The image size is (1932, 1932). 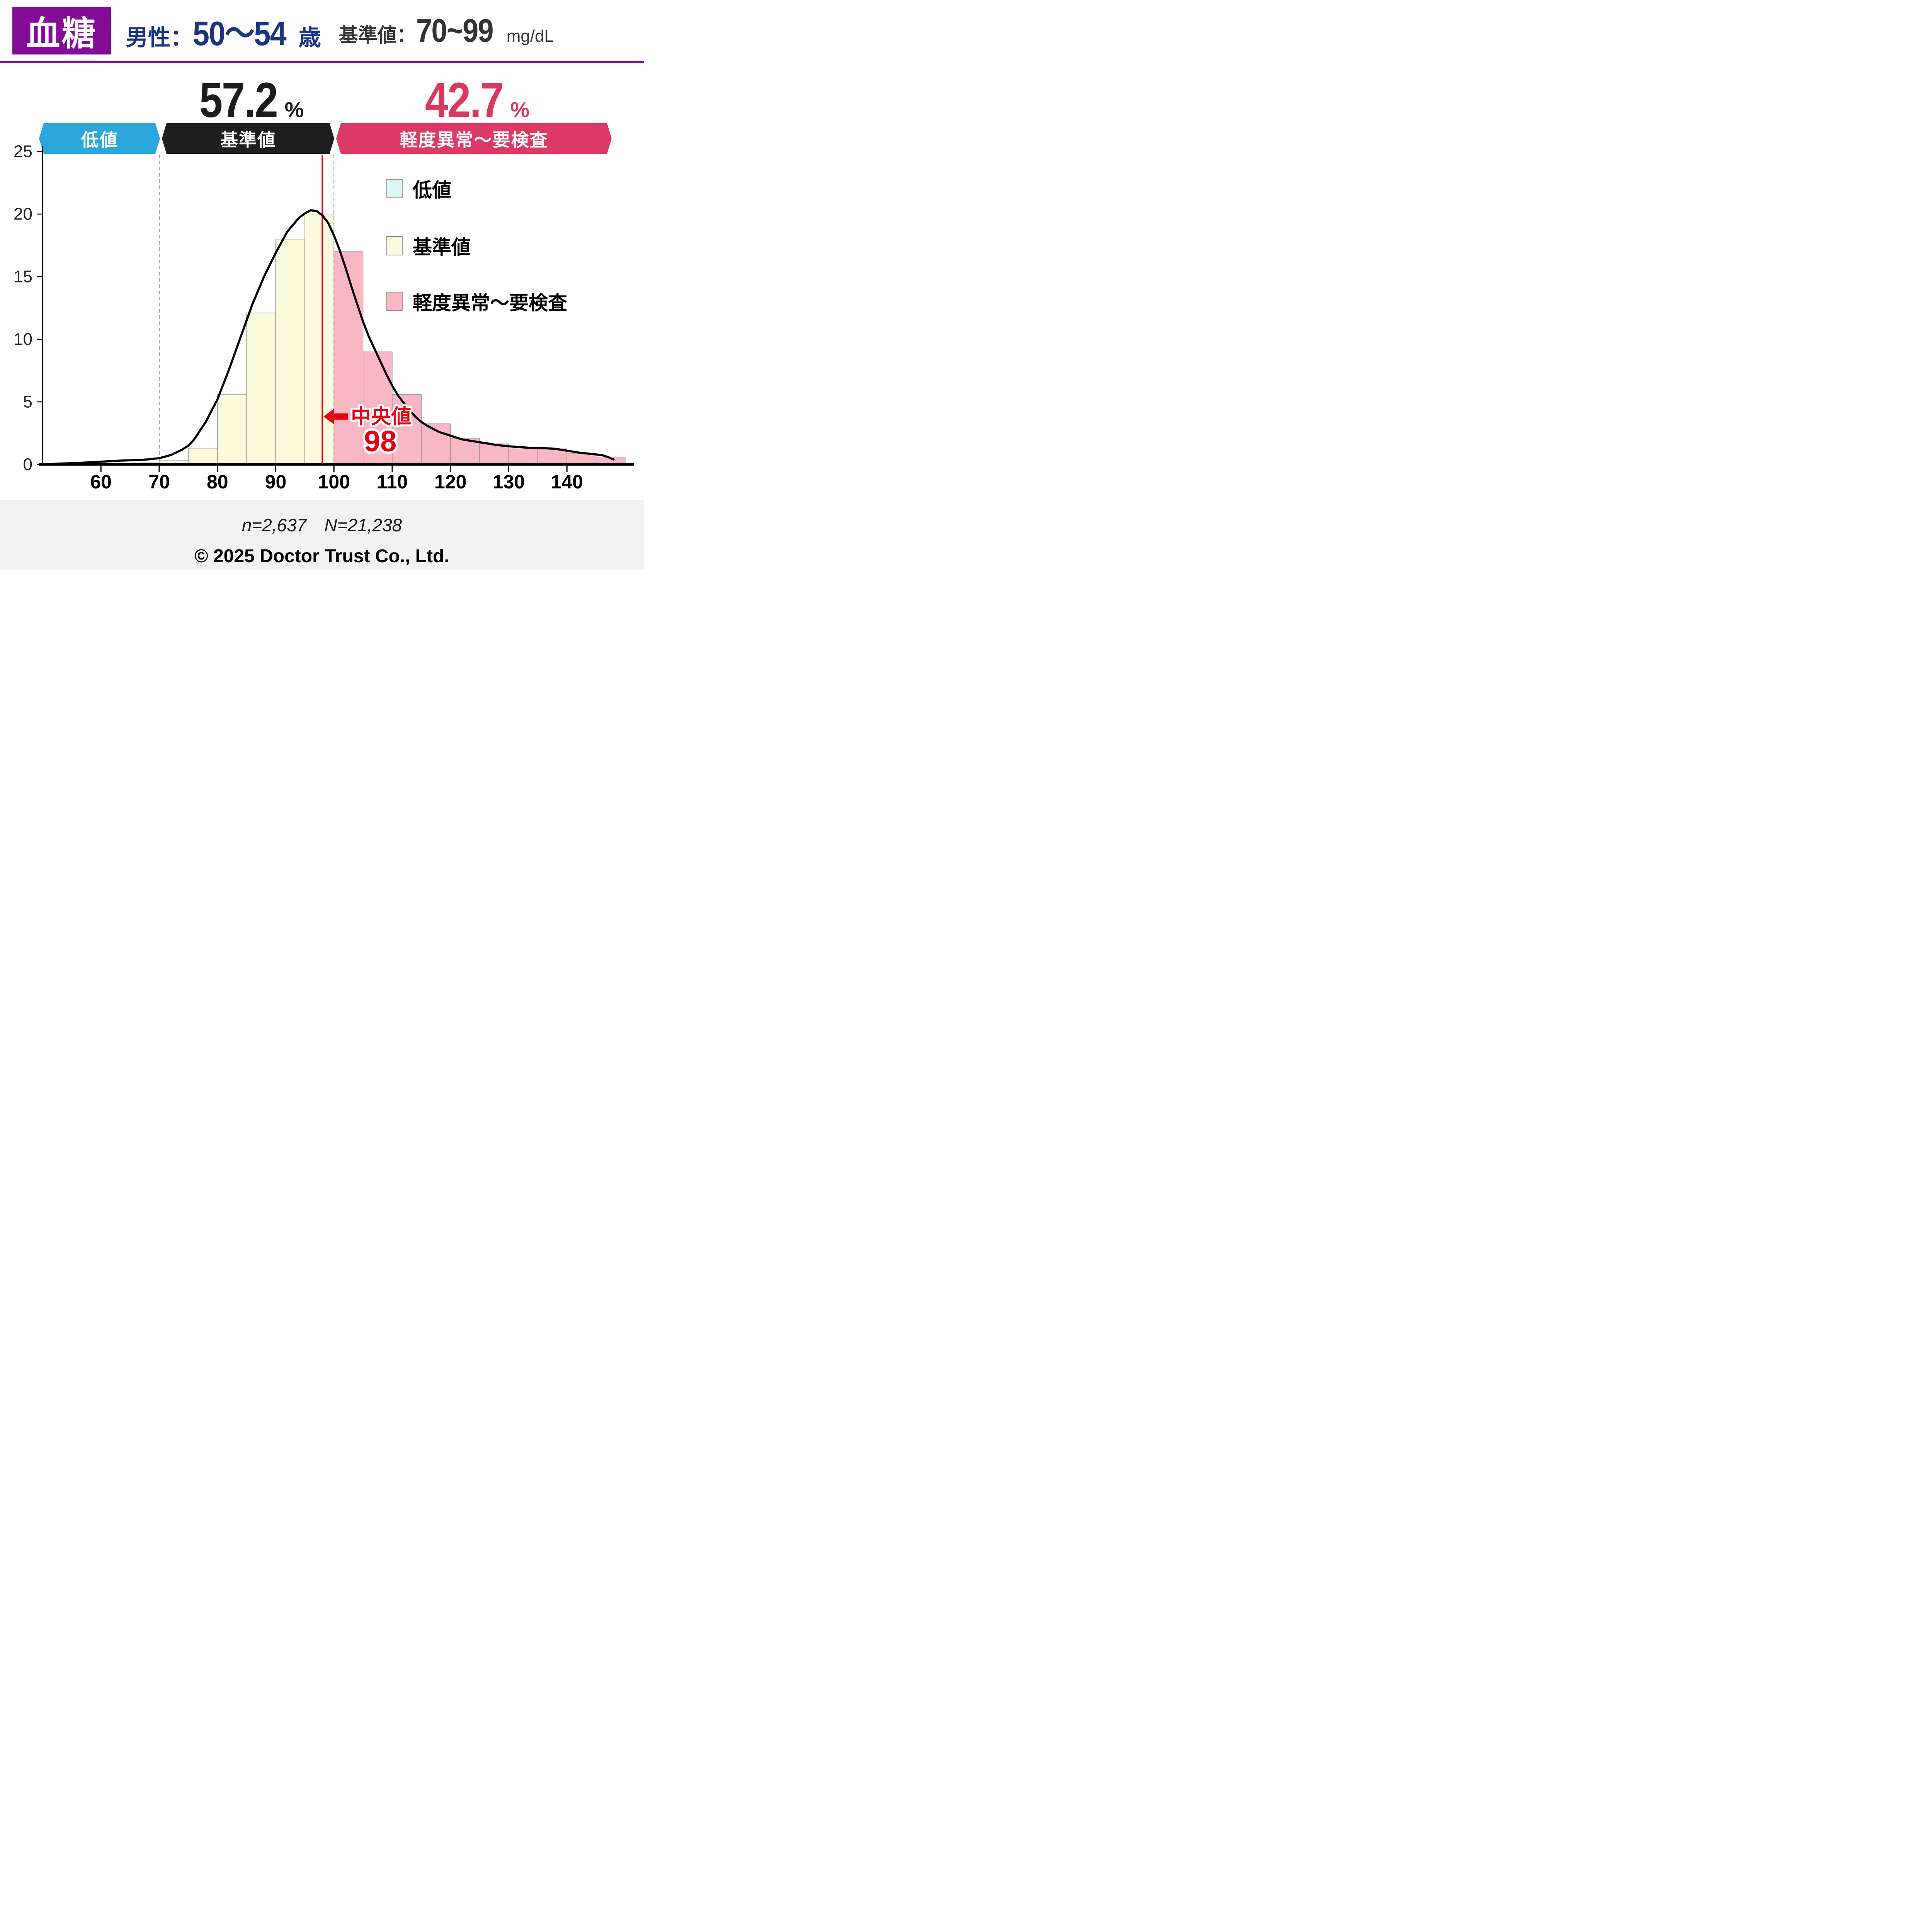 I want to click on x-tick-label: 110, so click(x=392, y=482).